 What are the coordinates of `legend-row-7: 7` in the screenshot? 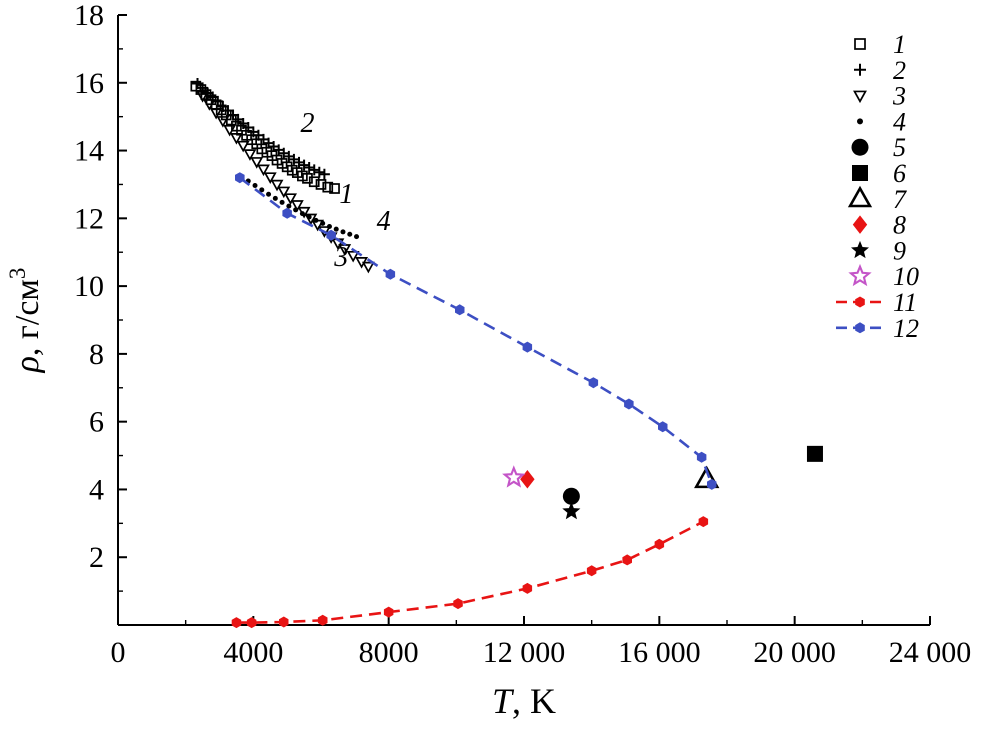 It's located at (877, 199).